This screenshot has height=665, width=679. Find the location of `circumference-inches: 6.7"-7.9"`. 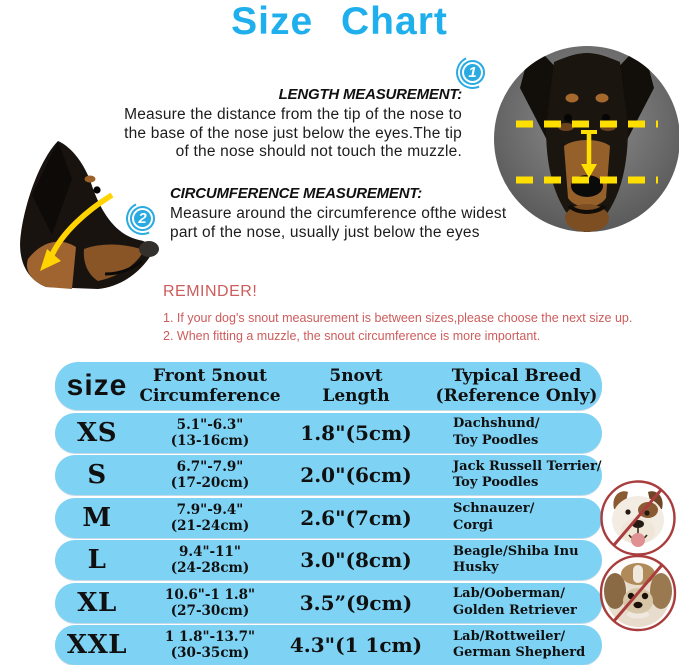

circumference-inches: 6.7"-7.9" is located at coordinates (210, 467).